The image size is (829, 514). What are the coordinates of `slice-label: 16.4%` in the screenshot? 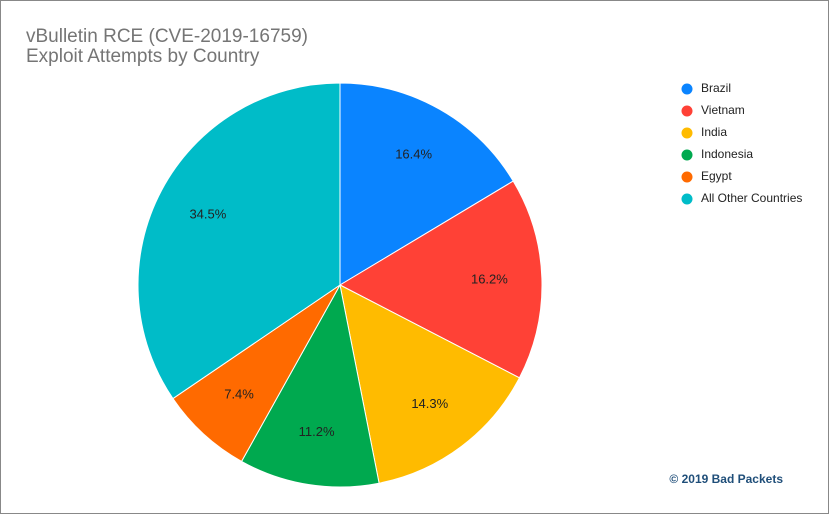 It's located at (413, 153).